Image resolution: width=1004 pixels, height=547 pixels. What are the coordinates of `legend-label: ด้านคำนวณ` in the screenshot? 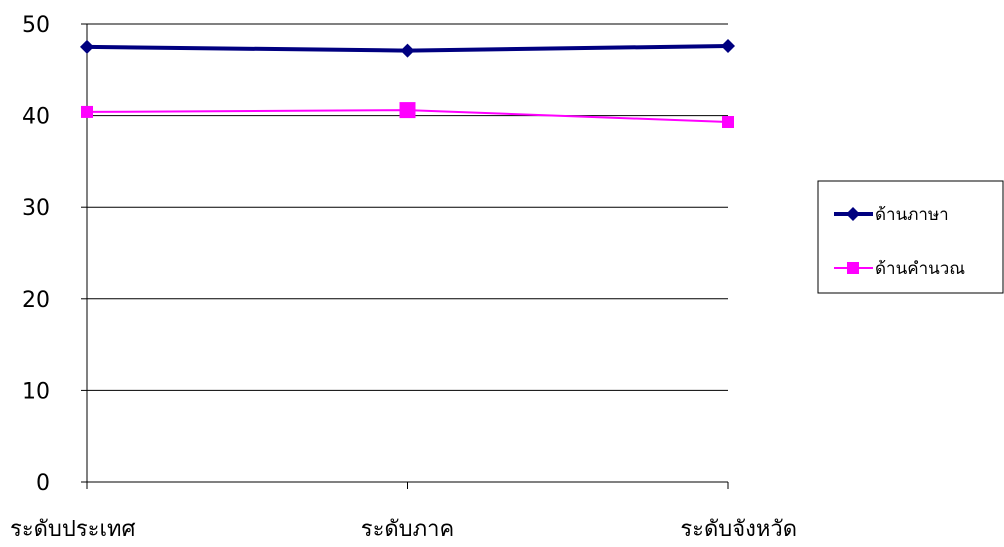 It's located at (920, 269).